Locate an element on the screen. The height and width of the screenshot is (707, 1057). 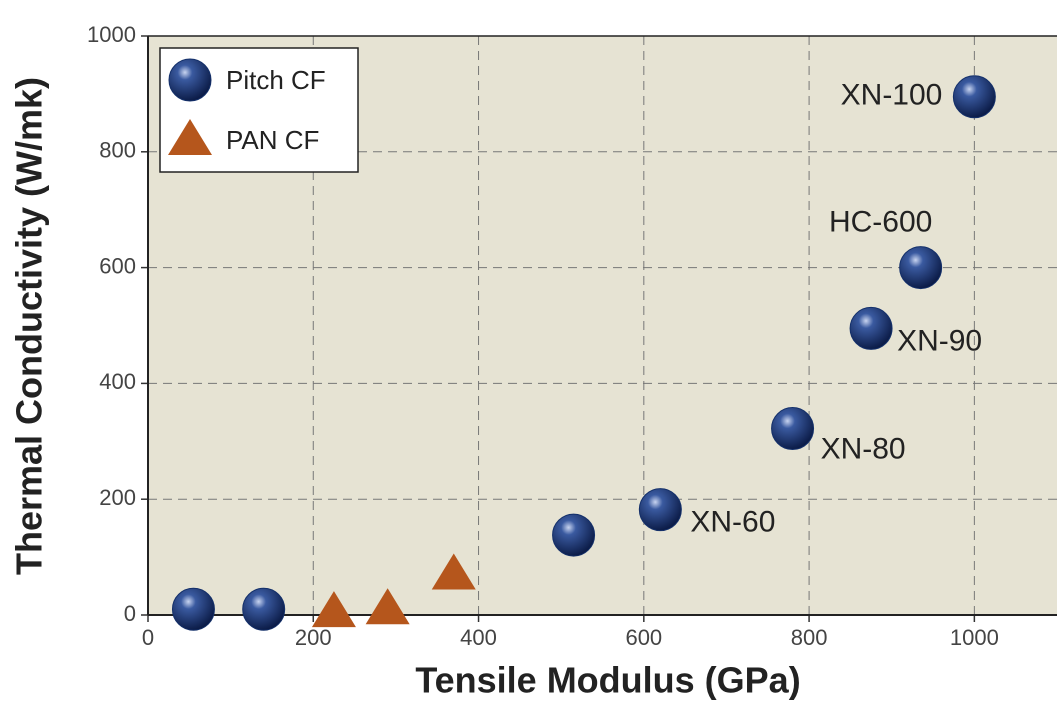
x-tick-label: 800 is located at coordinates (809, 637).